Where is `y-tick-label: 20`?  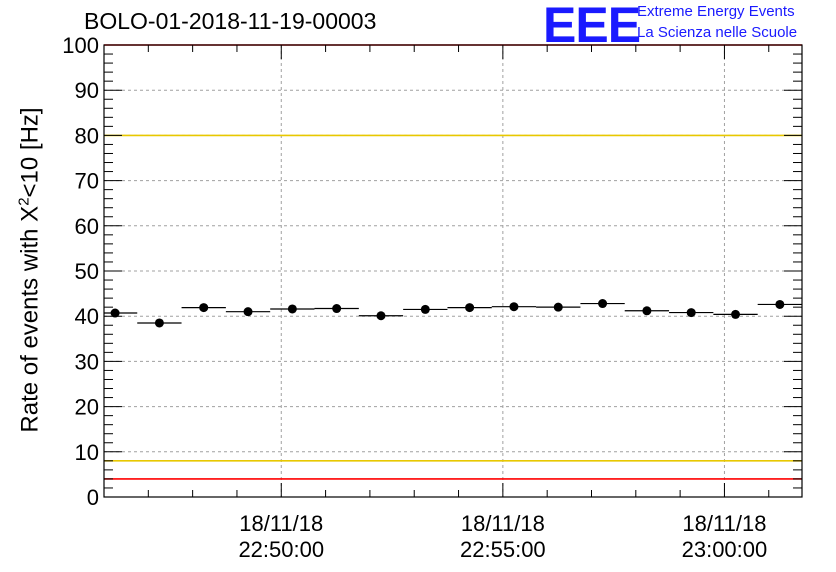 y-tick-label: 20 is located at coordinates (87, 407).